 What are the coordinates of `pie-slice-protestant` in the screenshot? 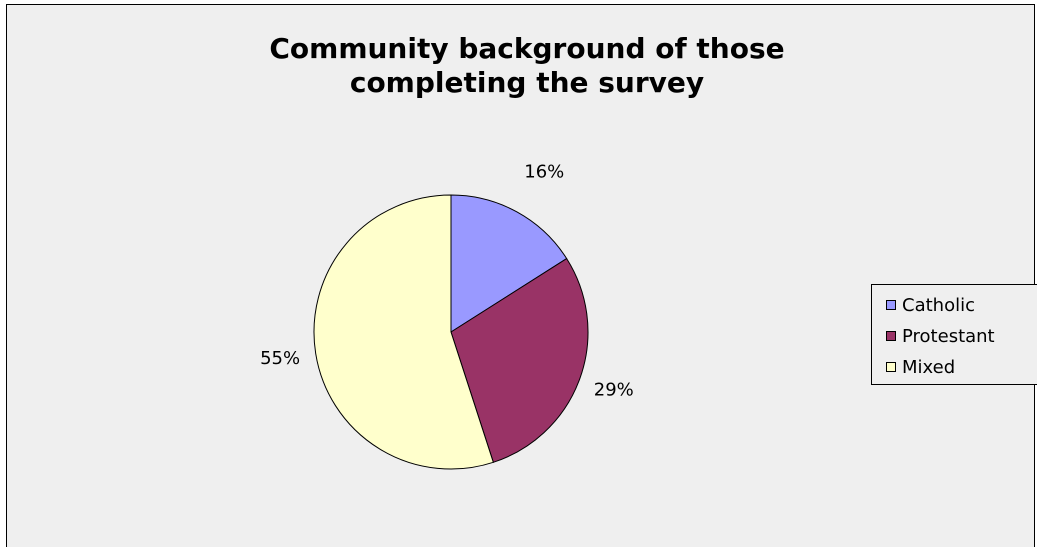 It's located at (519, 360).